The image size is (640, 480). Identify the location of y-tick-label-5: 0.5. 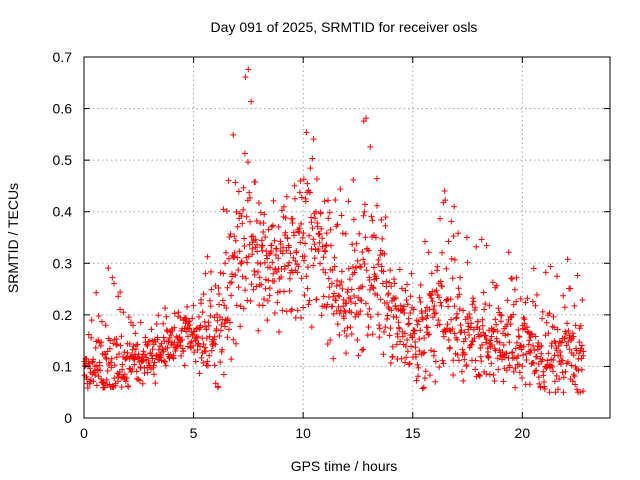
(63, 160).